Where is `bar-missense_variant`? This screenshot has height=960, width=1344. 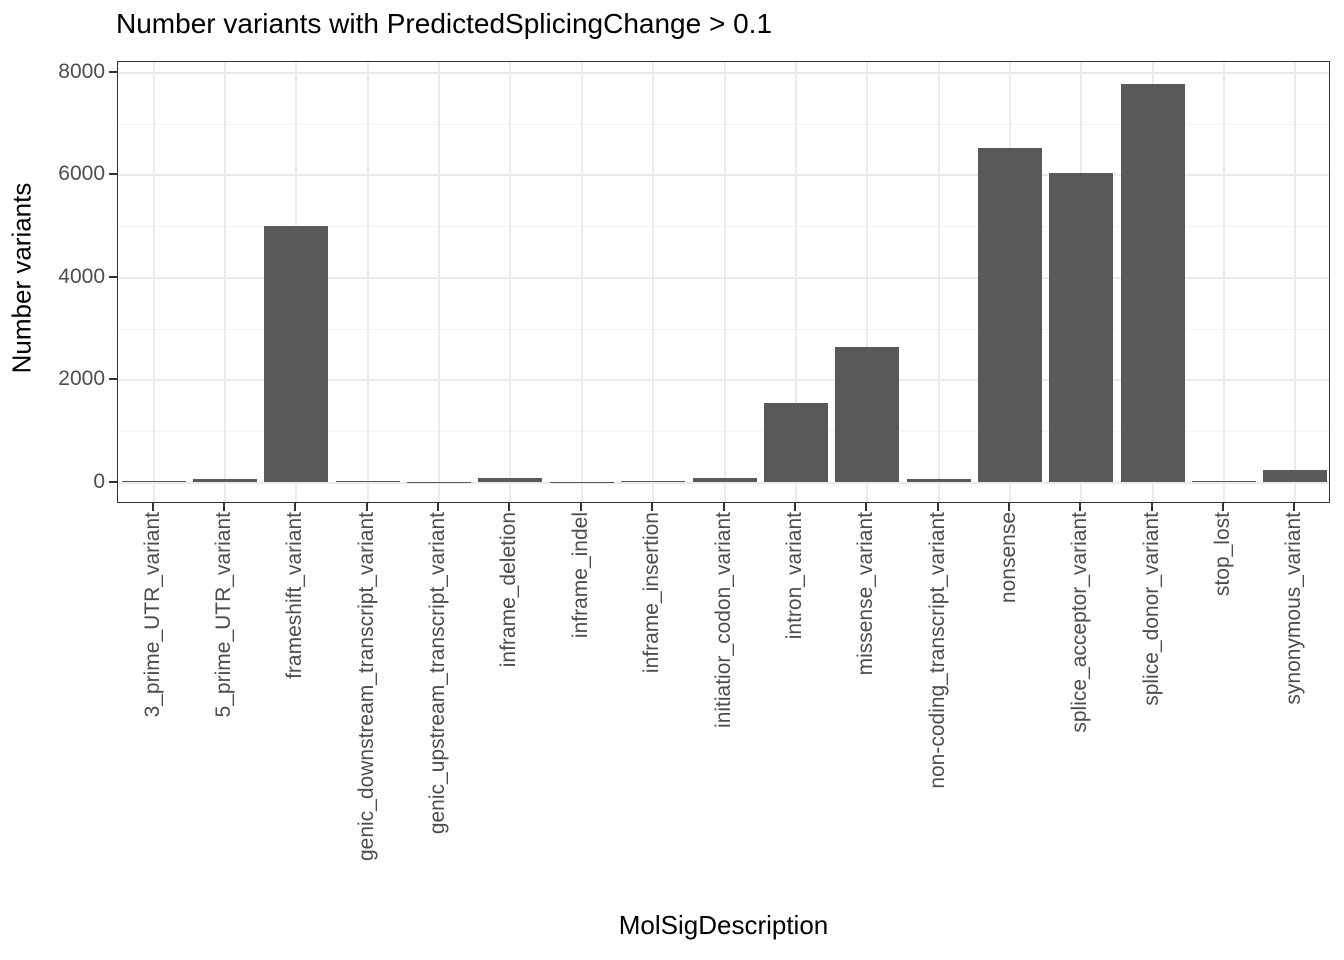 bar-missense_variant is located at coordinates (867, 414).